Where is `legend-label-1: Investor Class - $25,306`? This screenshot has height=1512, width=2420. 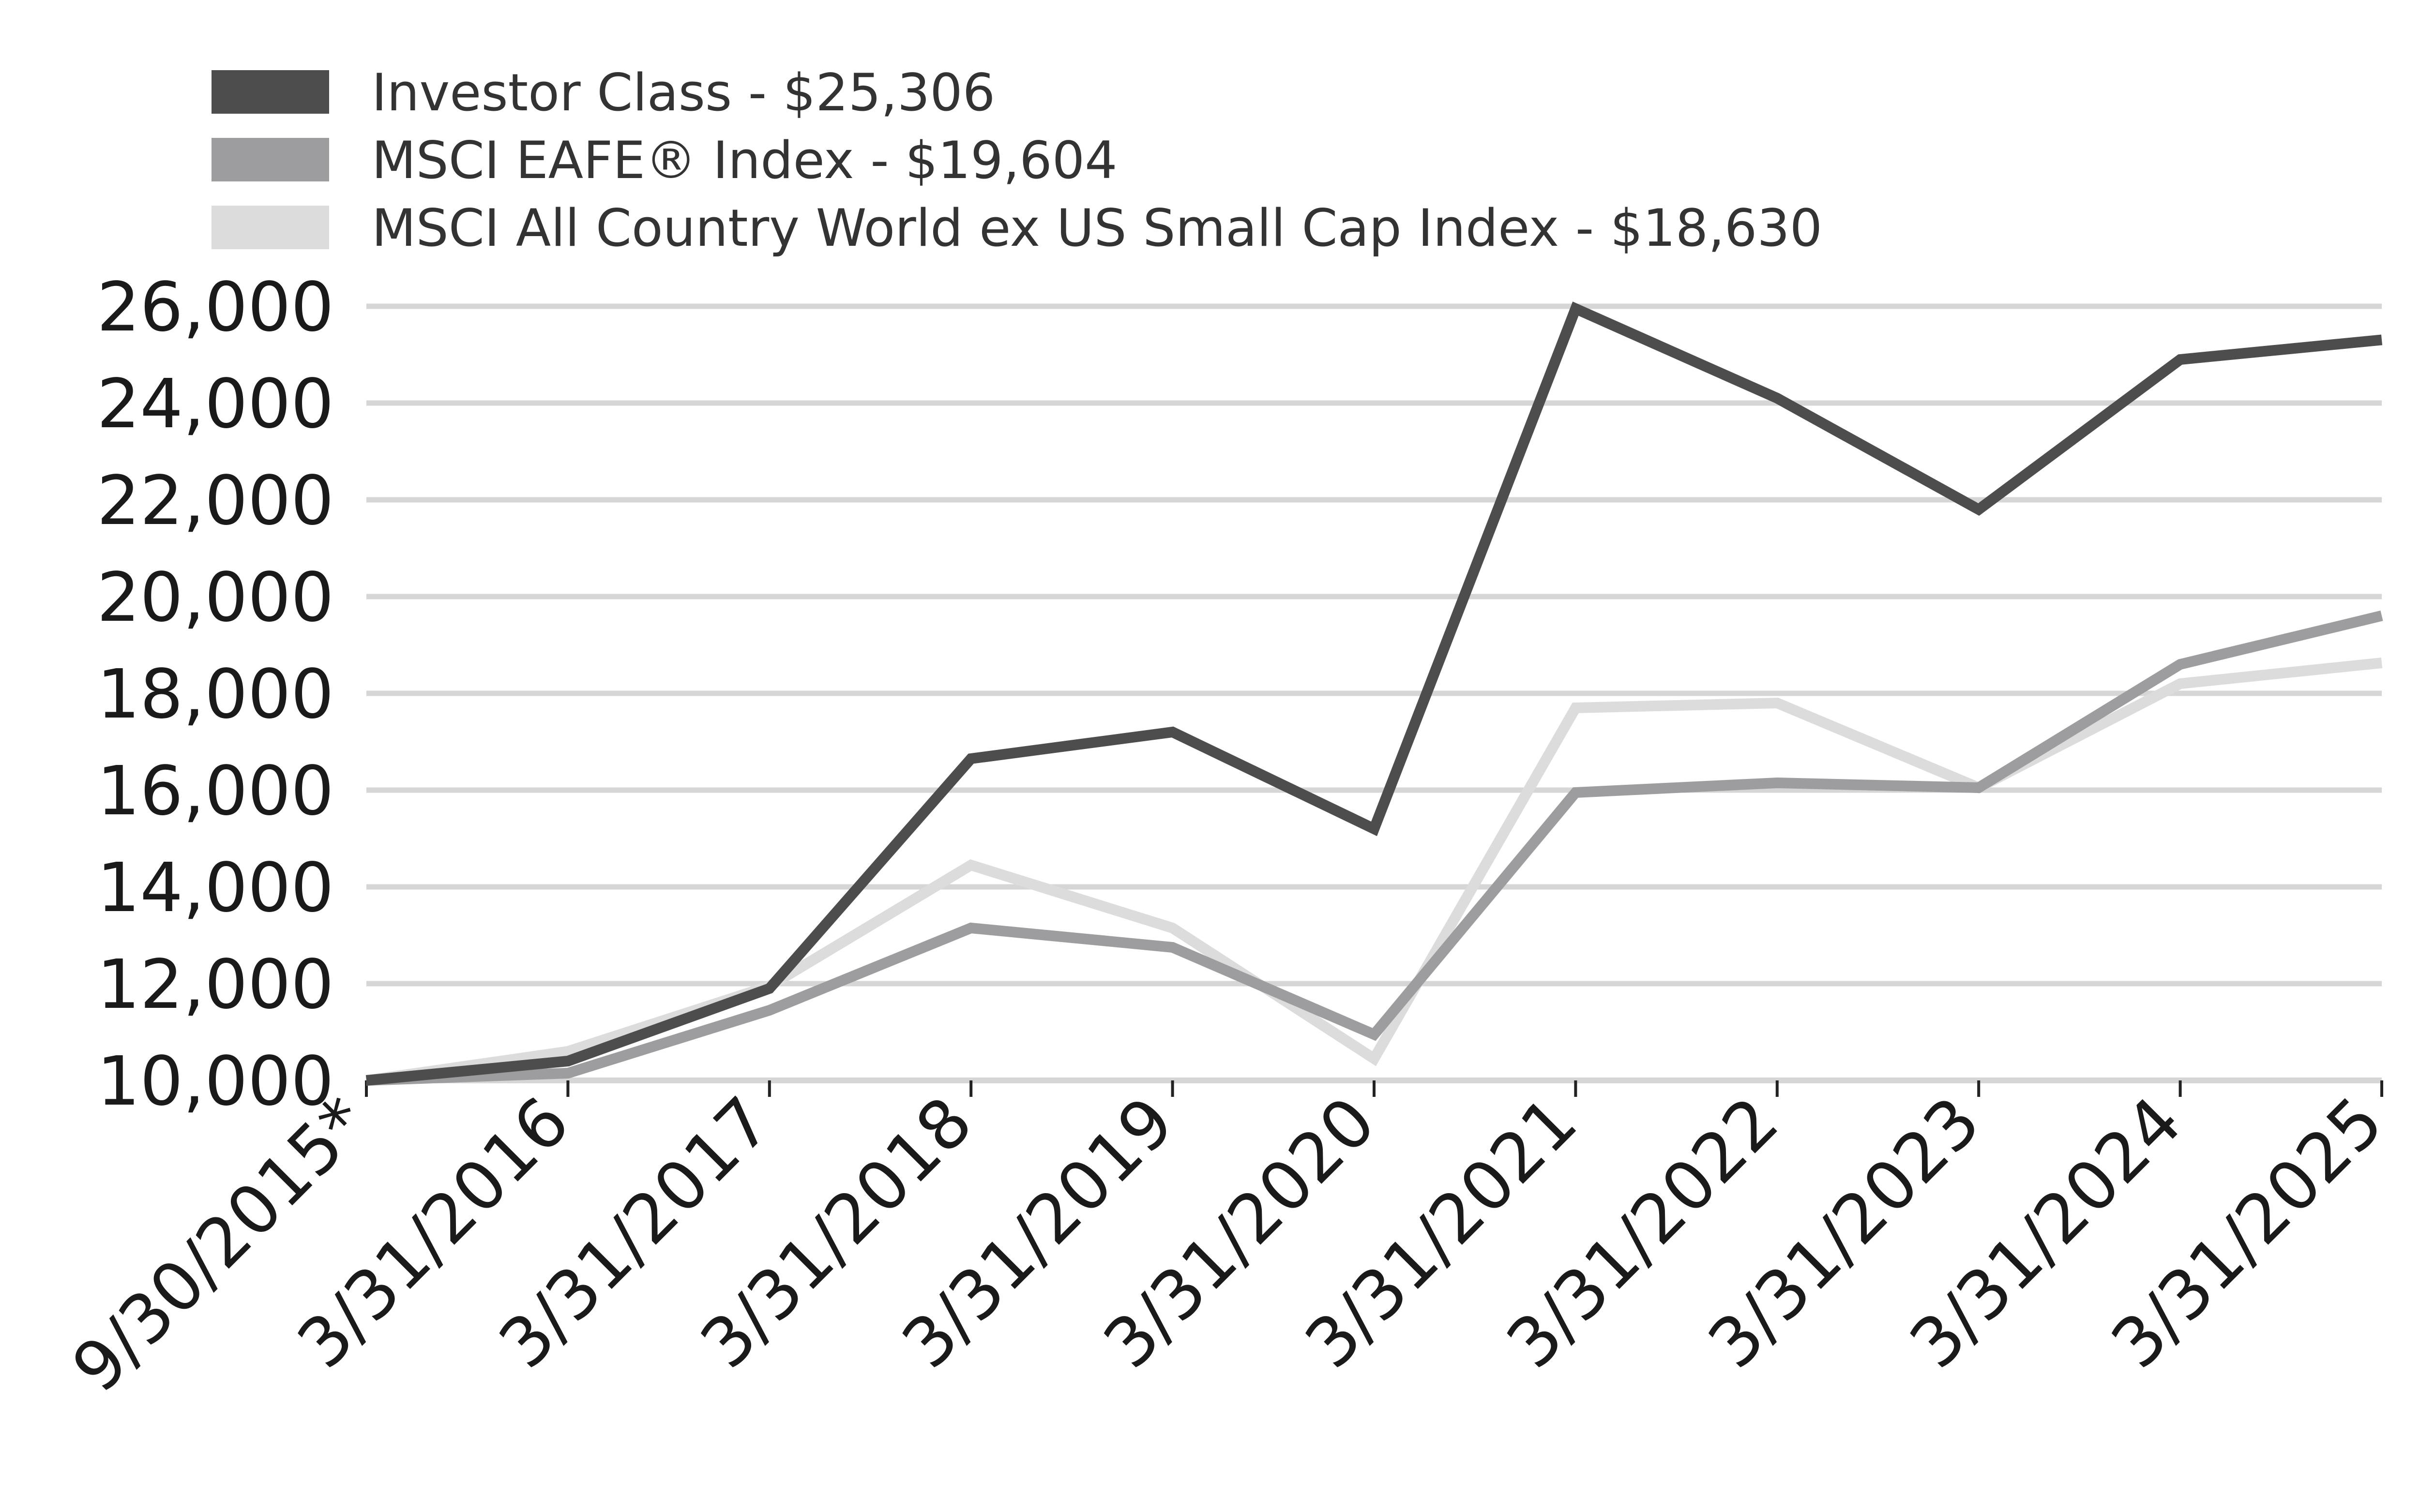
legend-label-1: Investor Class - $25,306 is located at coordinates (683, 92).